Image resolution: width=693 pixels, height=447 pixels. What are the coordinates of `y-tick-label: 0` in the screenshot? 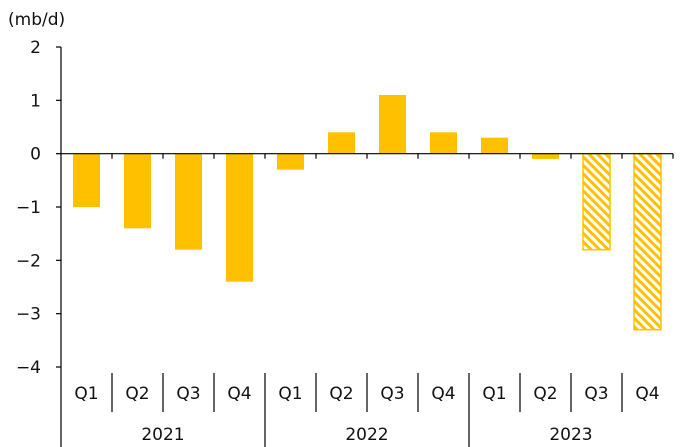 It's located at (35, 155).